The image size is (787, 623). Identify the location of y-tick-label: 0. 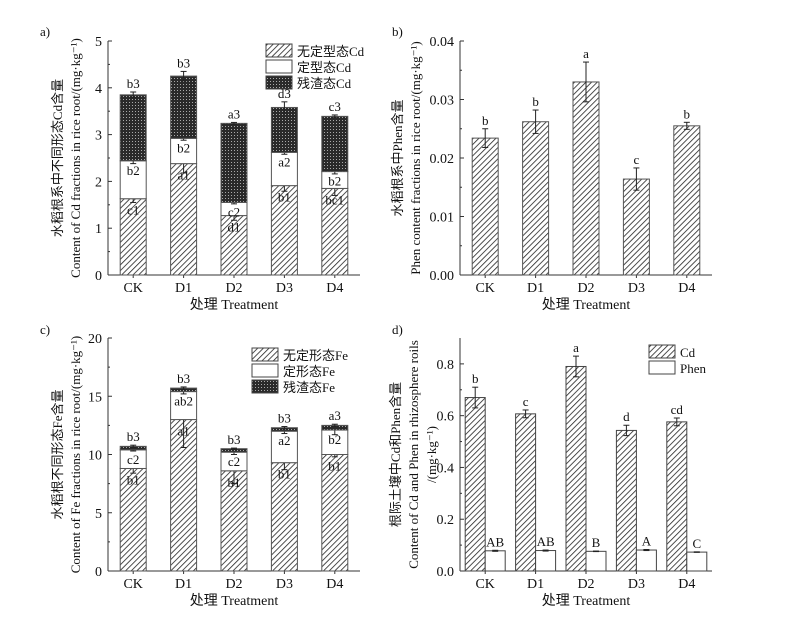
(98, 276).